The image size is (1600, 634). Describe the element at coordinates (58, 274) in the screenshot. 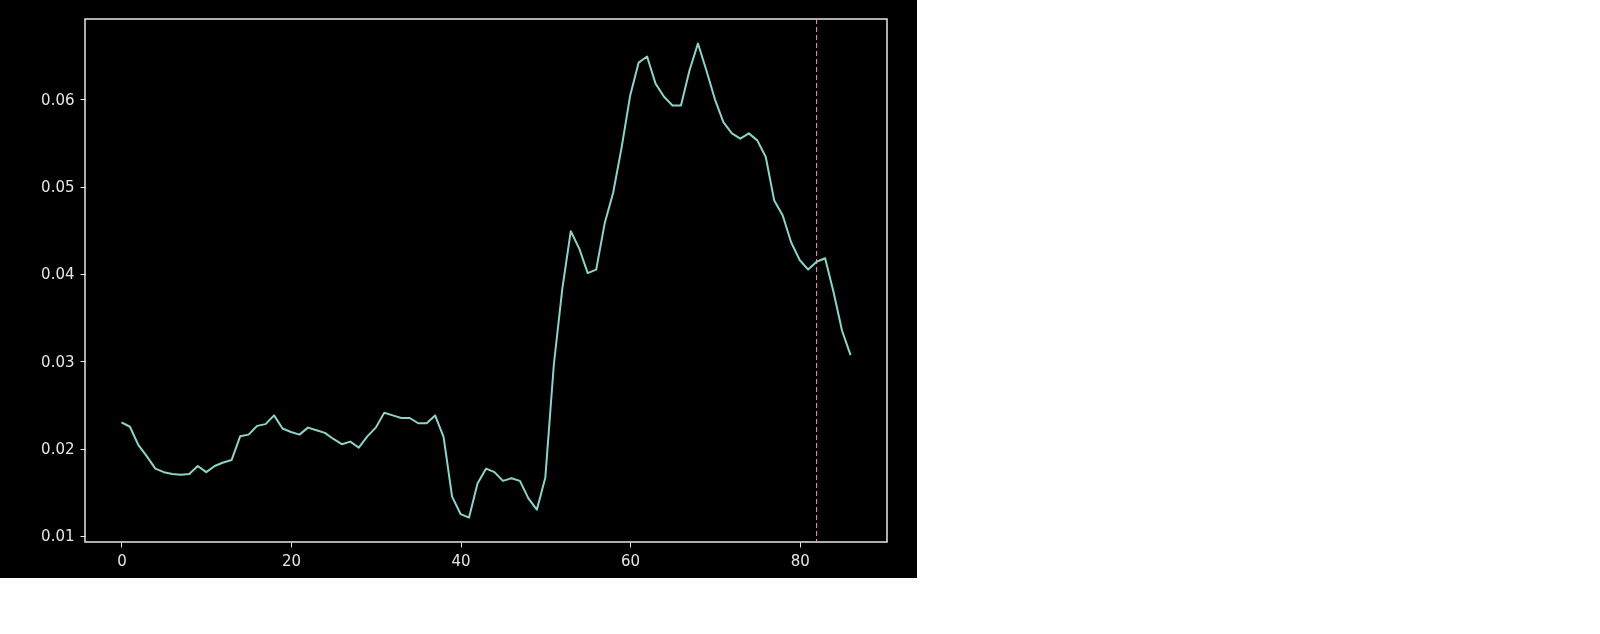

I see `y-tick-label: 0.04` at that location.